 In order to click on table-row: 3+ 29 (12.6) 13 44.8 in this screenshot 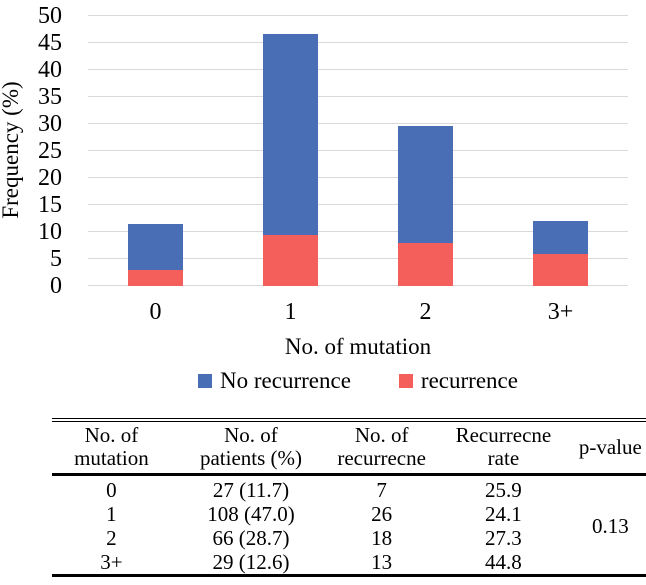, I will do `click(349, 563)`.